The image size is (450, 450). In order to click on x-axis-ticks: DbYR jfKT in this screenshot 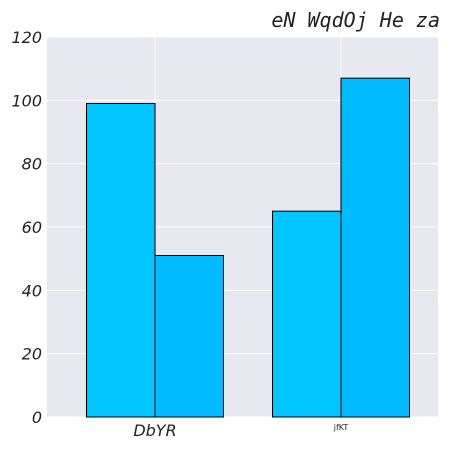, I will do `click(240, 430)`.